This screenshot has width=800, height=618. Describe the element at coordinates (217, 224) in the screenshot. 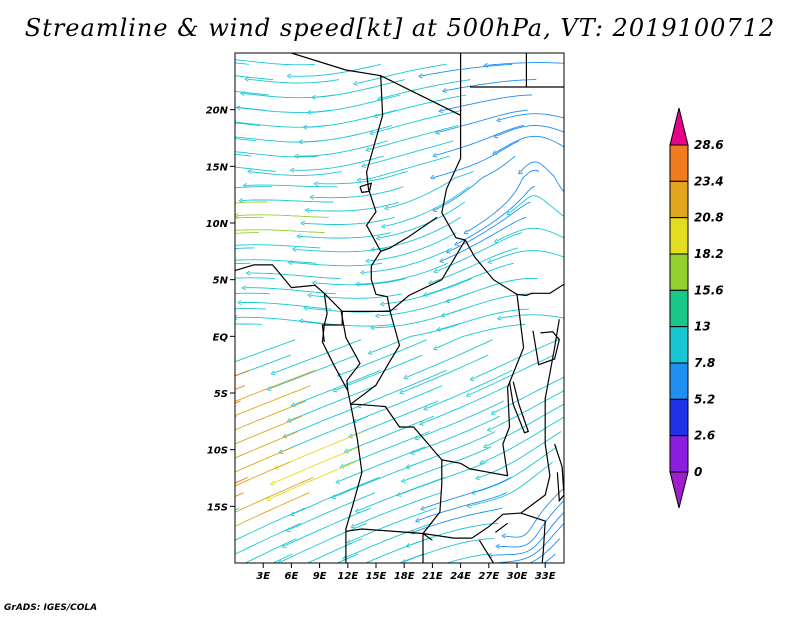

I see `lat-tick-label: 10N` at that location.